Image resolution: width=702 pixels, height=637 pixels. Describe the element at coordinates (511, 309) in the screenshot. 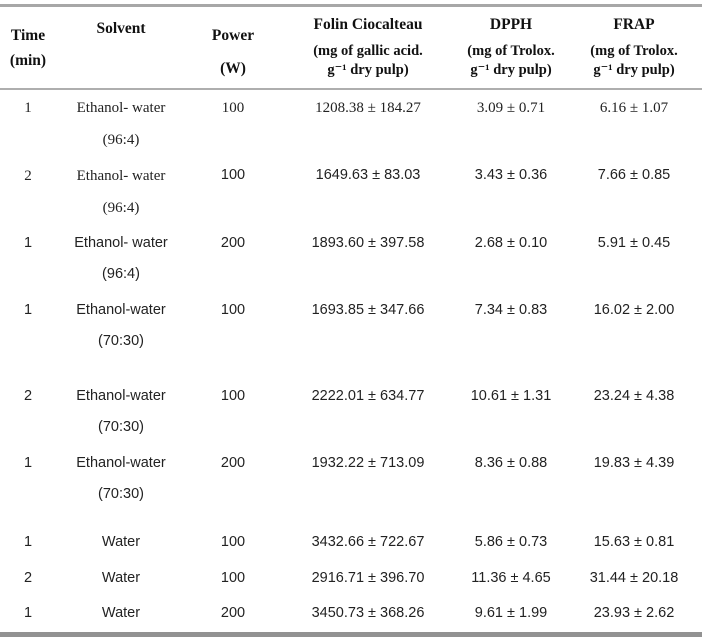

I see `cell-dpph: 7.34 ± 0.83` at that location.